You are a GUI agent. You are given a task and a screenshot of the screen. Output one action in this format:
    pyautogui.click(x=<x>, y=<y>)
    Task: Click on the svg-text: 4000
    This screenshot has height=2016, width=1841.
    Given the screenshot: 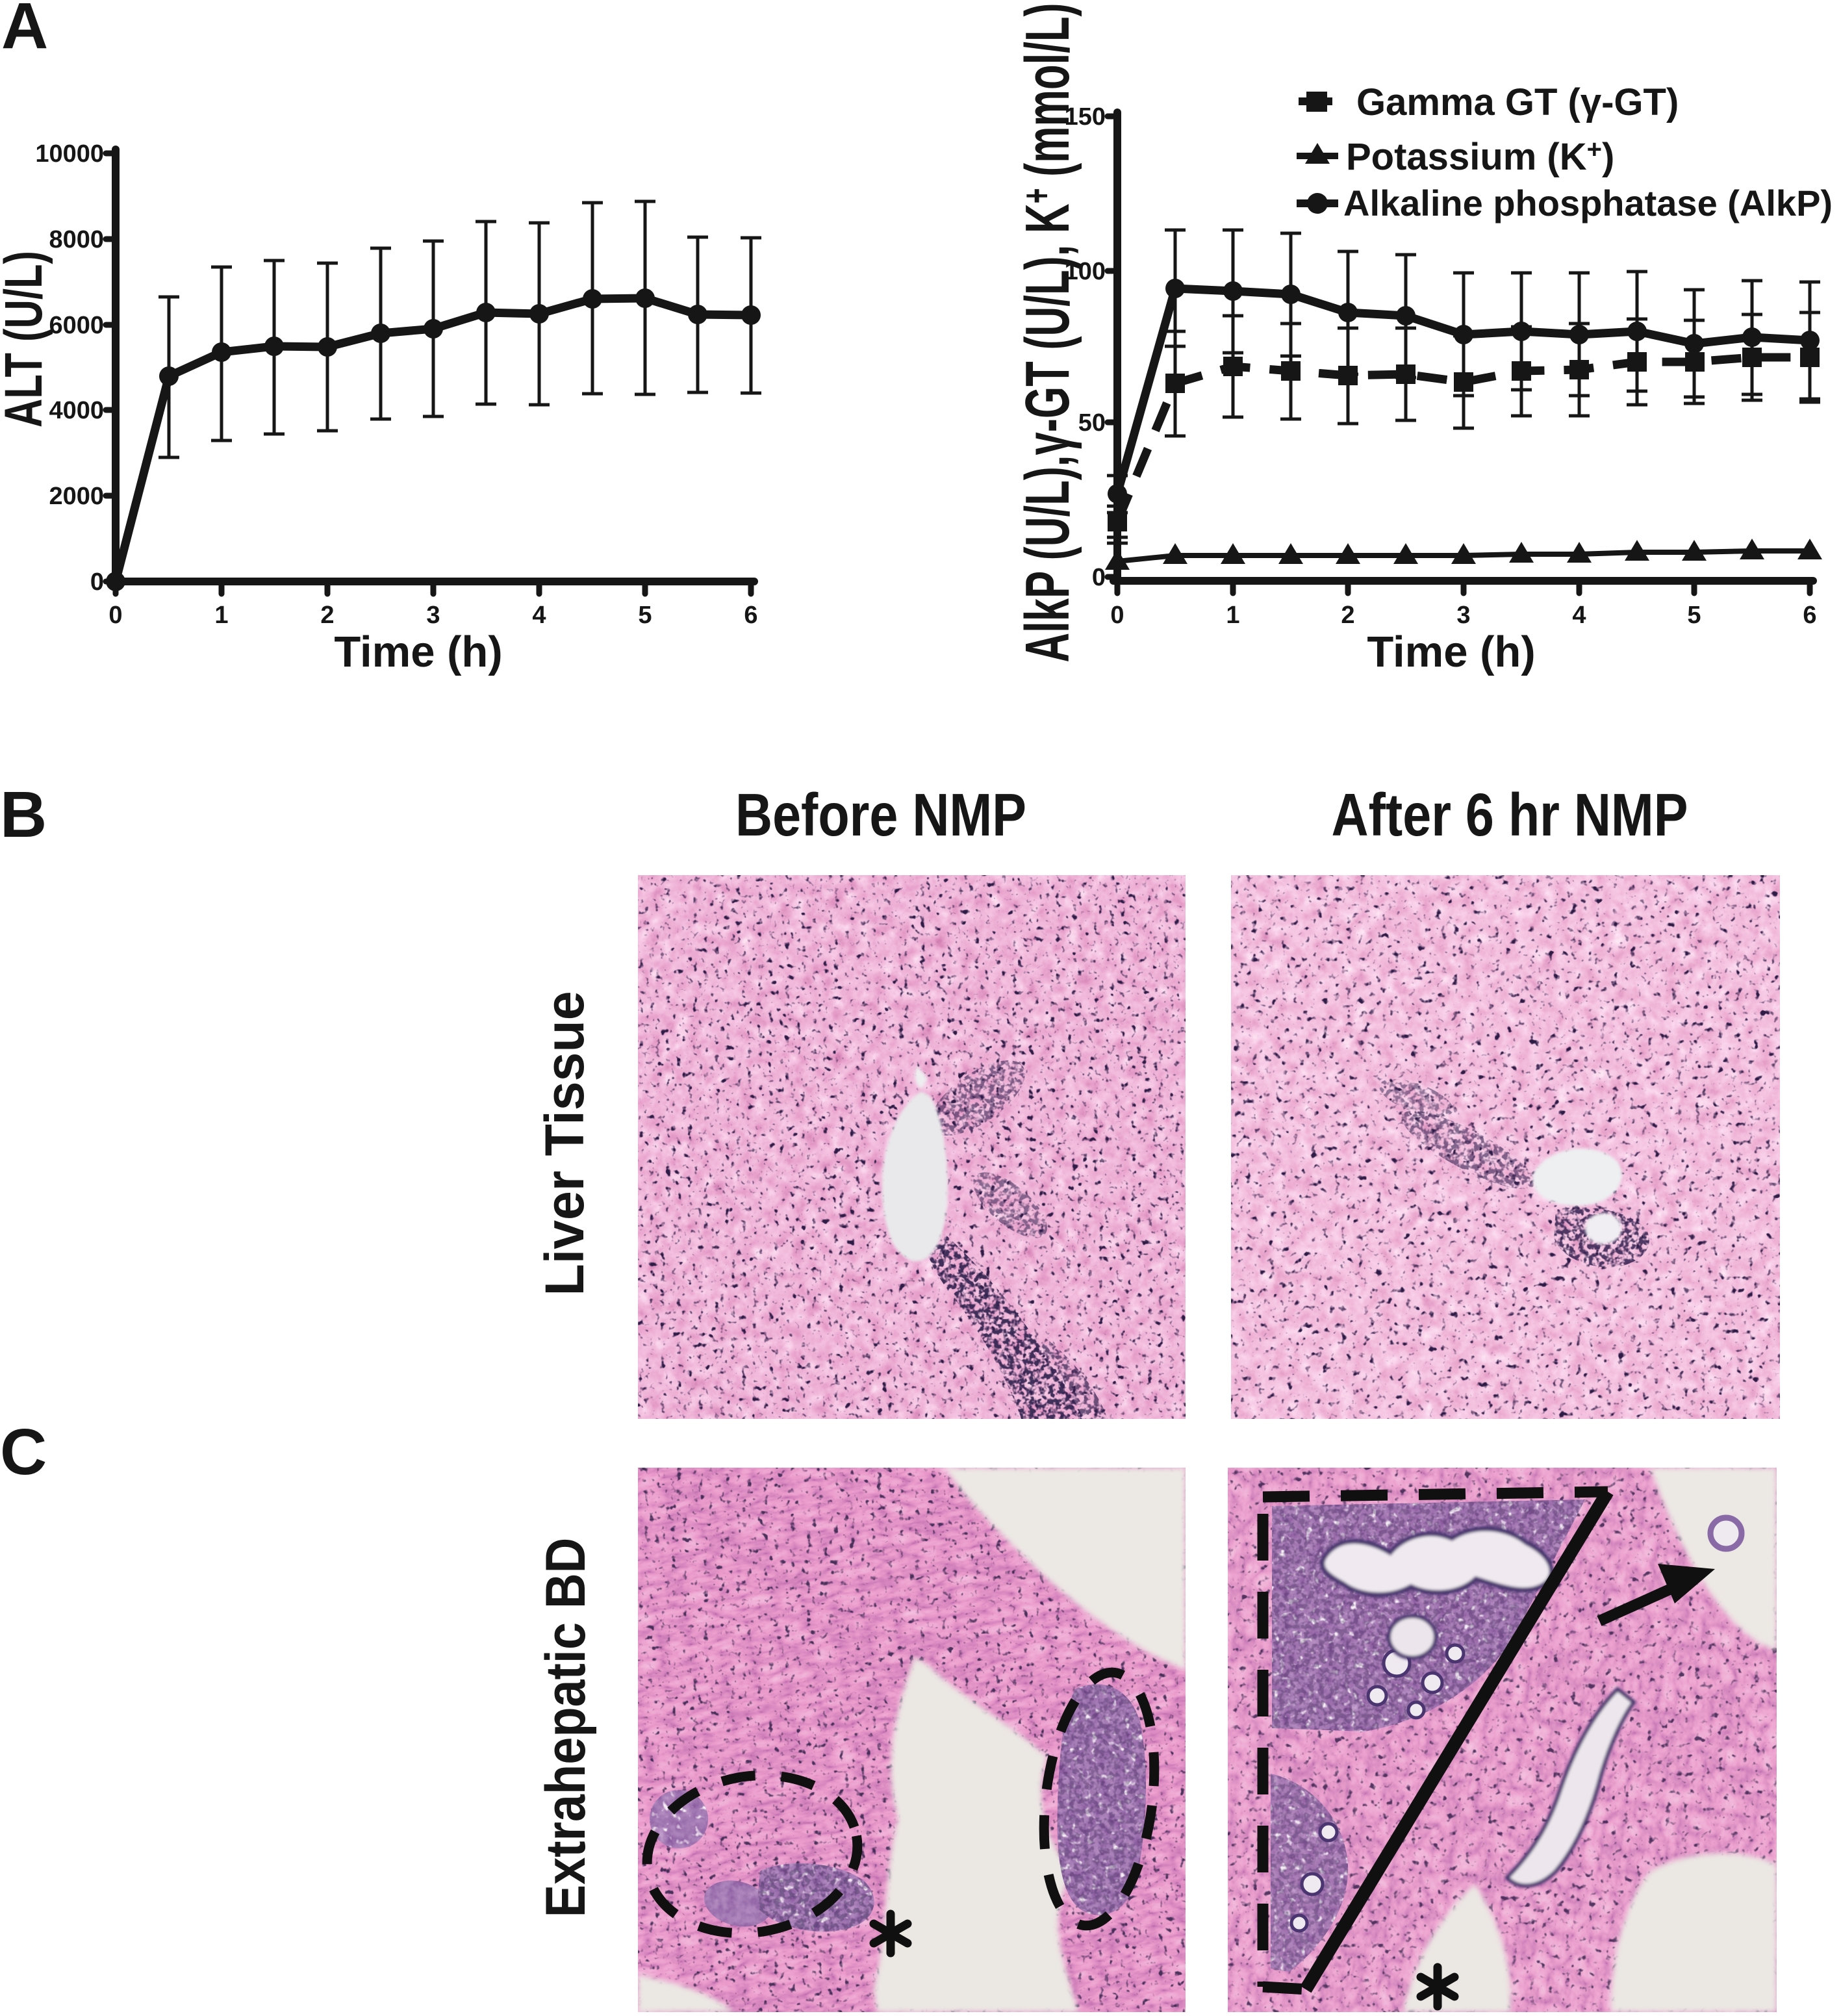 What is the action you would take?
    pyautogui.click(x=76, y=410)
    